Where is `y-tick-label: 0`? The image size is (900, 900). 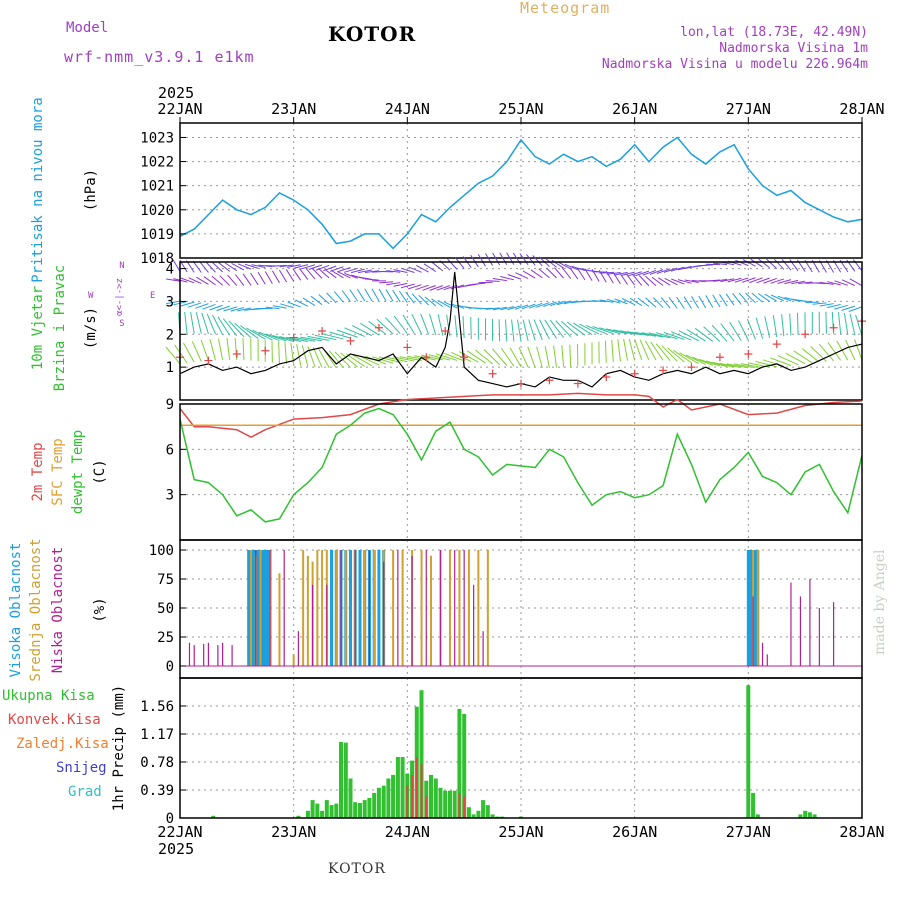 y-tick-label: 0 is located at coordinates (170, 667).